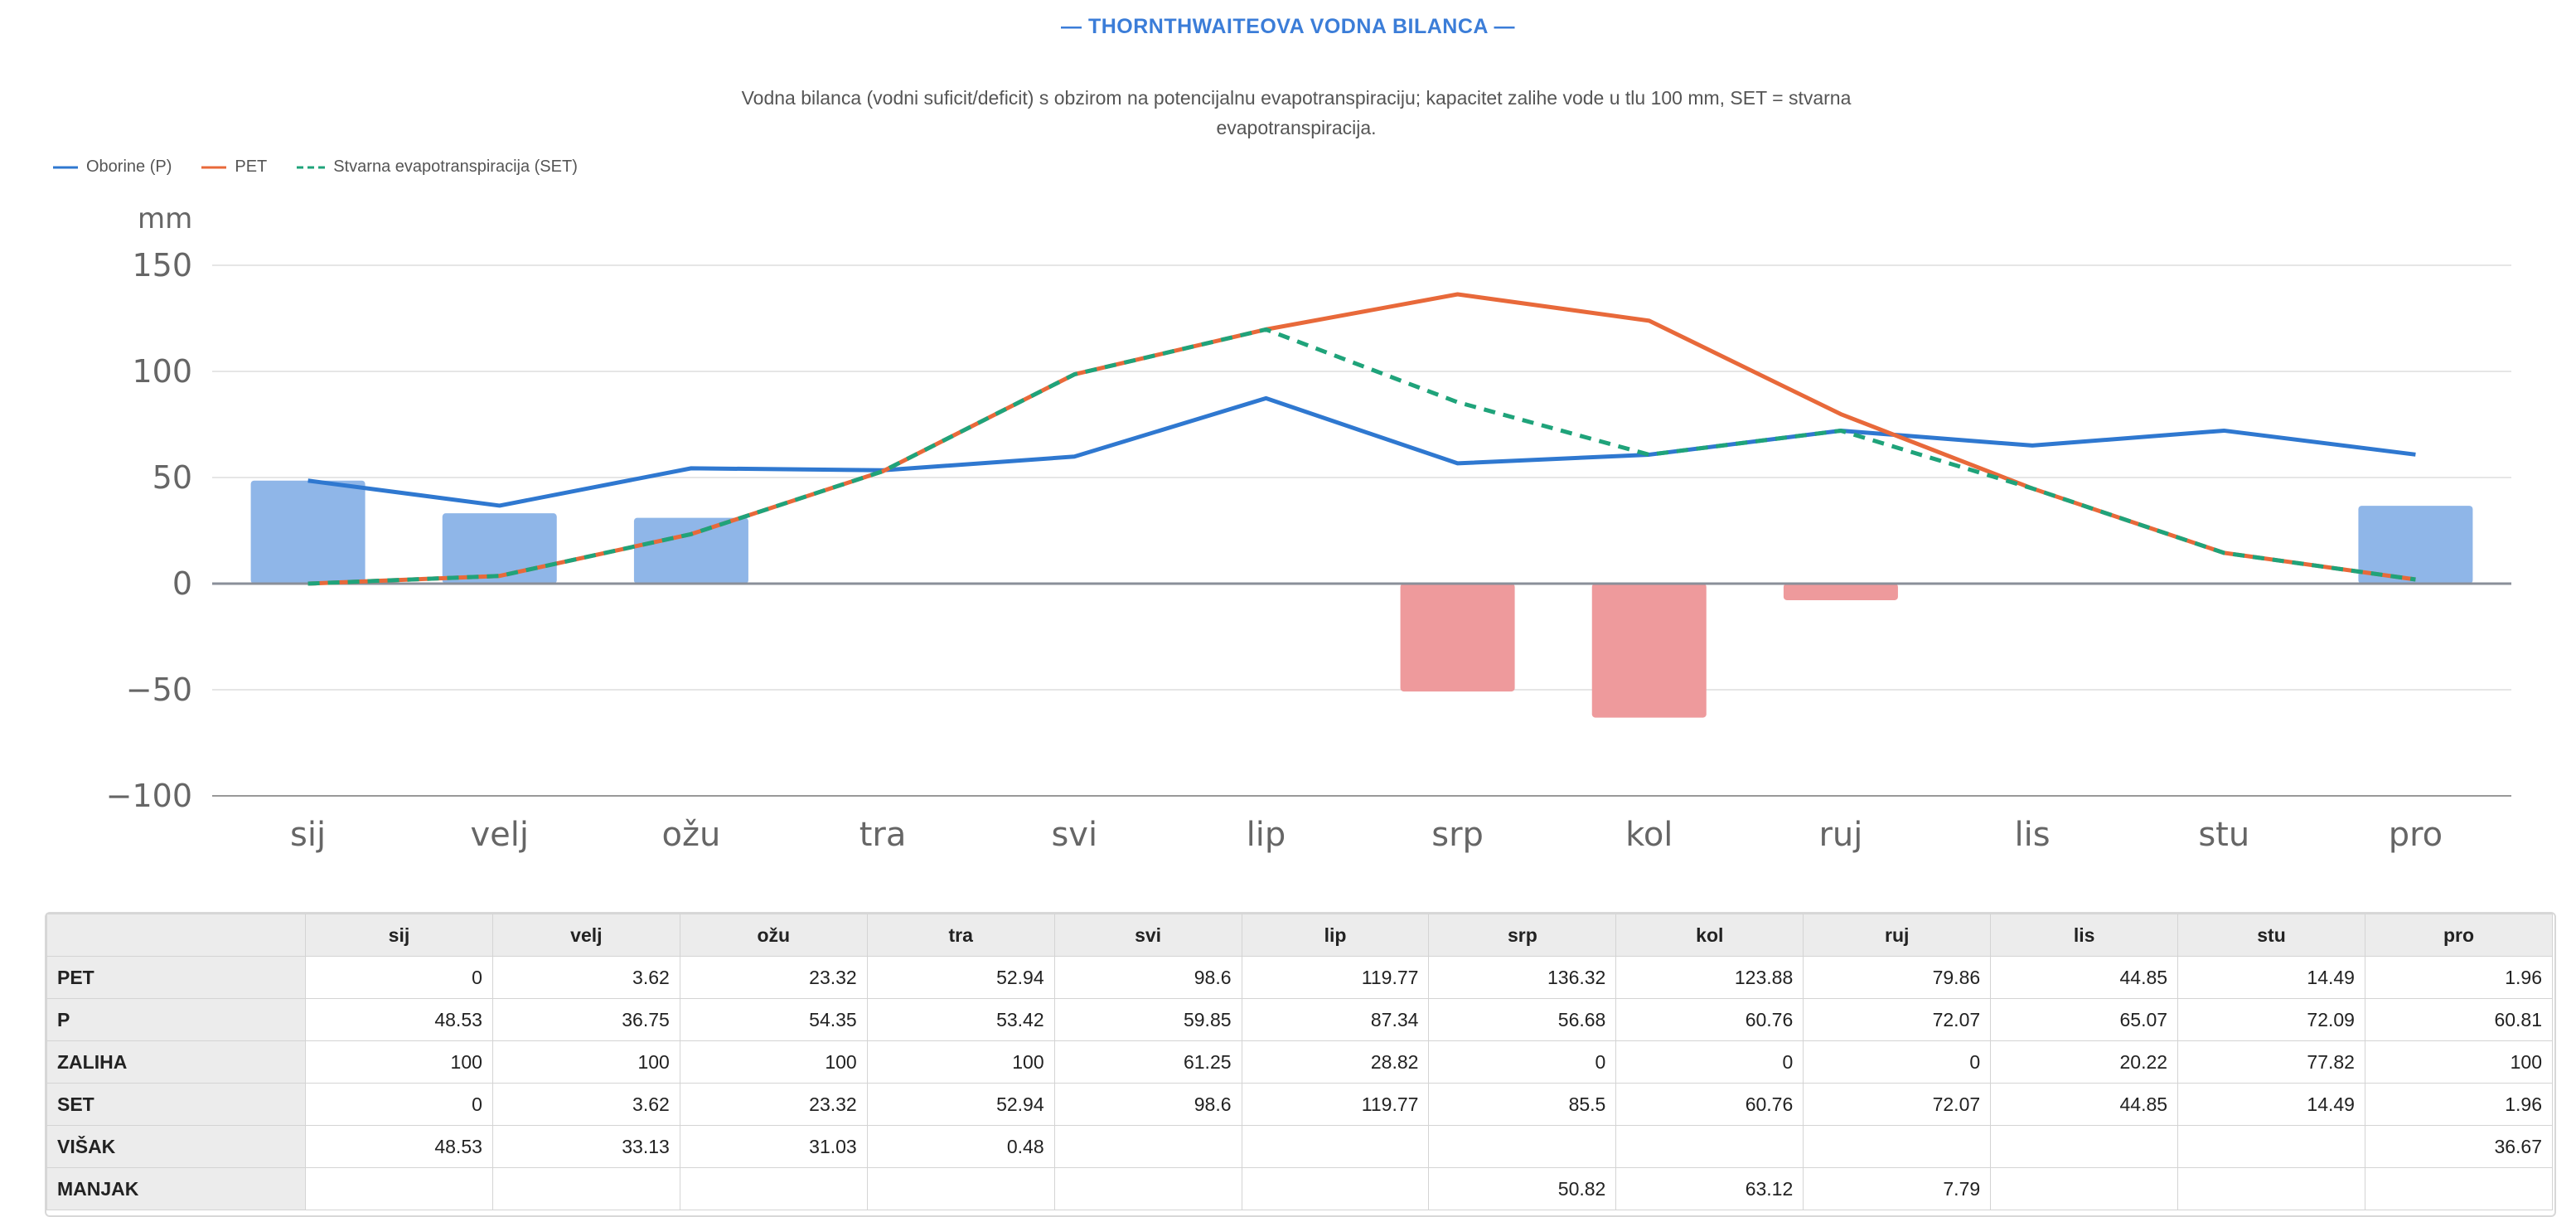 The width and height of the screenshot is (2576, 1217). What do you see at coordinates (172, 477) in the screenshot?
I see `y-tick-label: 50` at bounding box center [172, 477].